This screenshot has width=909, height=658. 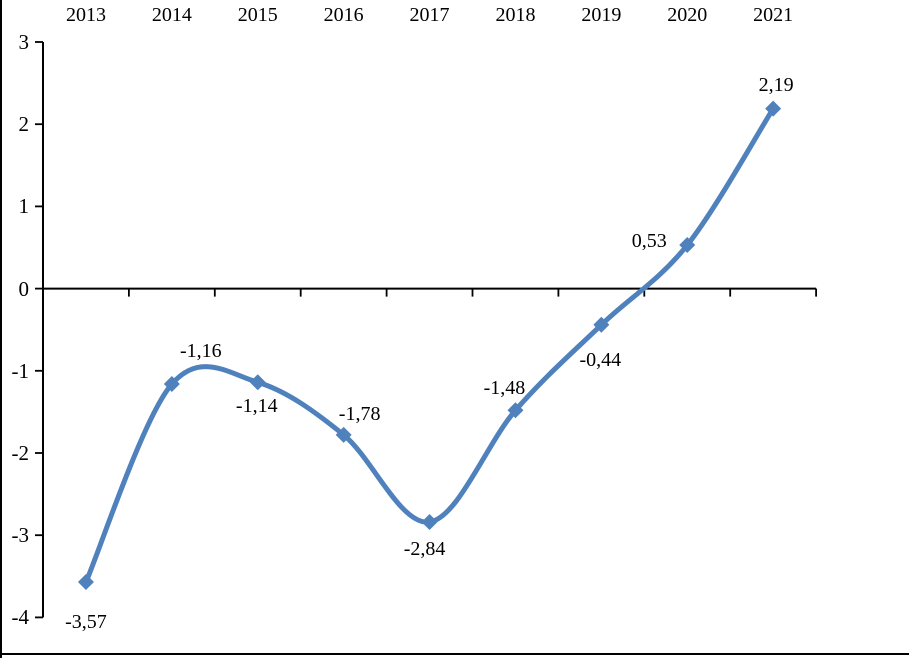 What do you see at coordinates (24, 288) in the screenshot?
I see `y-axis-tick-label: 0` at bounding box center [24, 288].